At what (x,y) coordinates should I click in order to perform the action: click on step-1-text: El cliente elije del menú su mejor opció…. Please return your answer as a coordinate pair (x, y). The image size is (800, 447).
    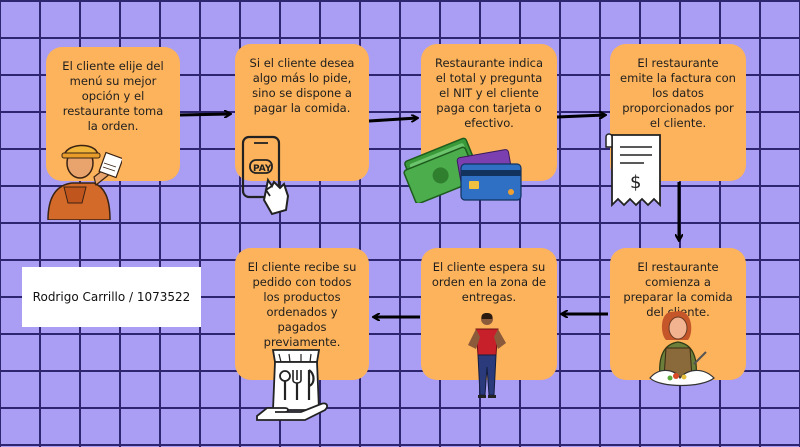
    Looking at the image, I should click on (113, 96).